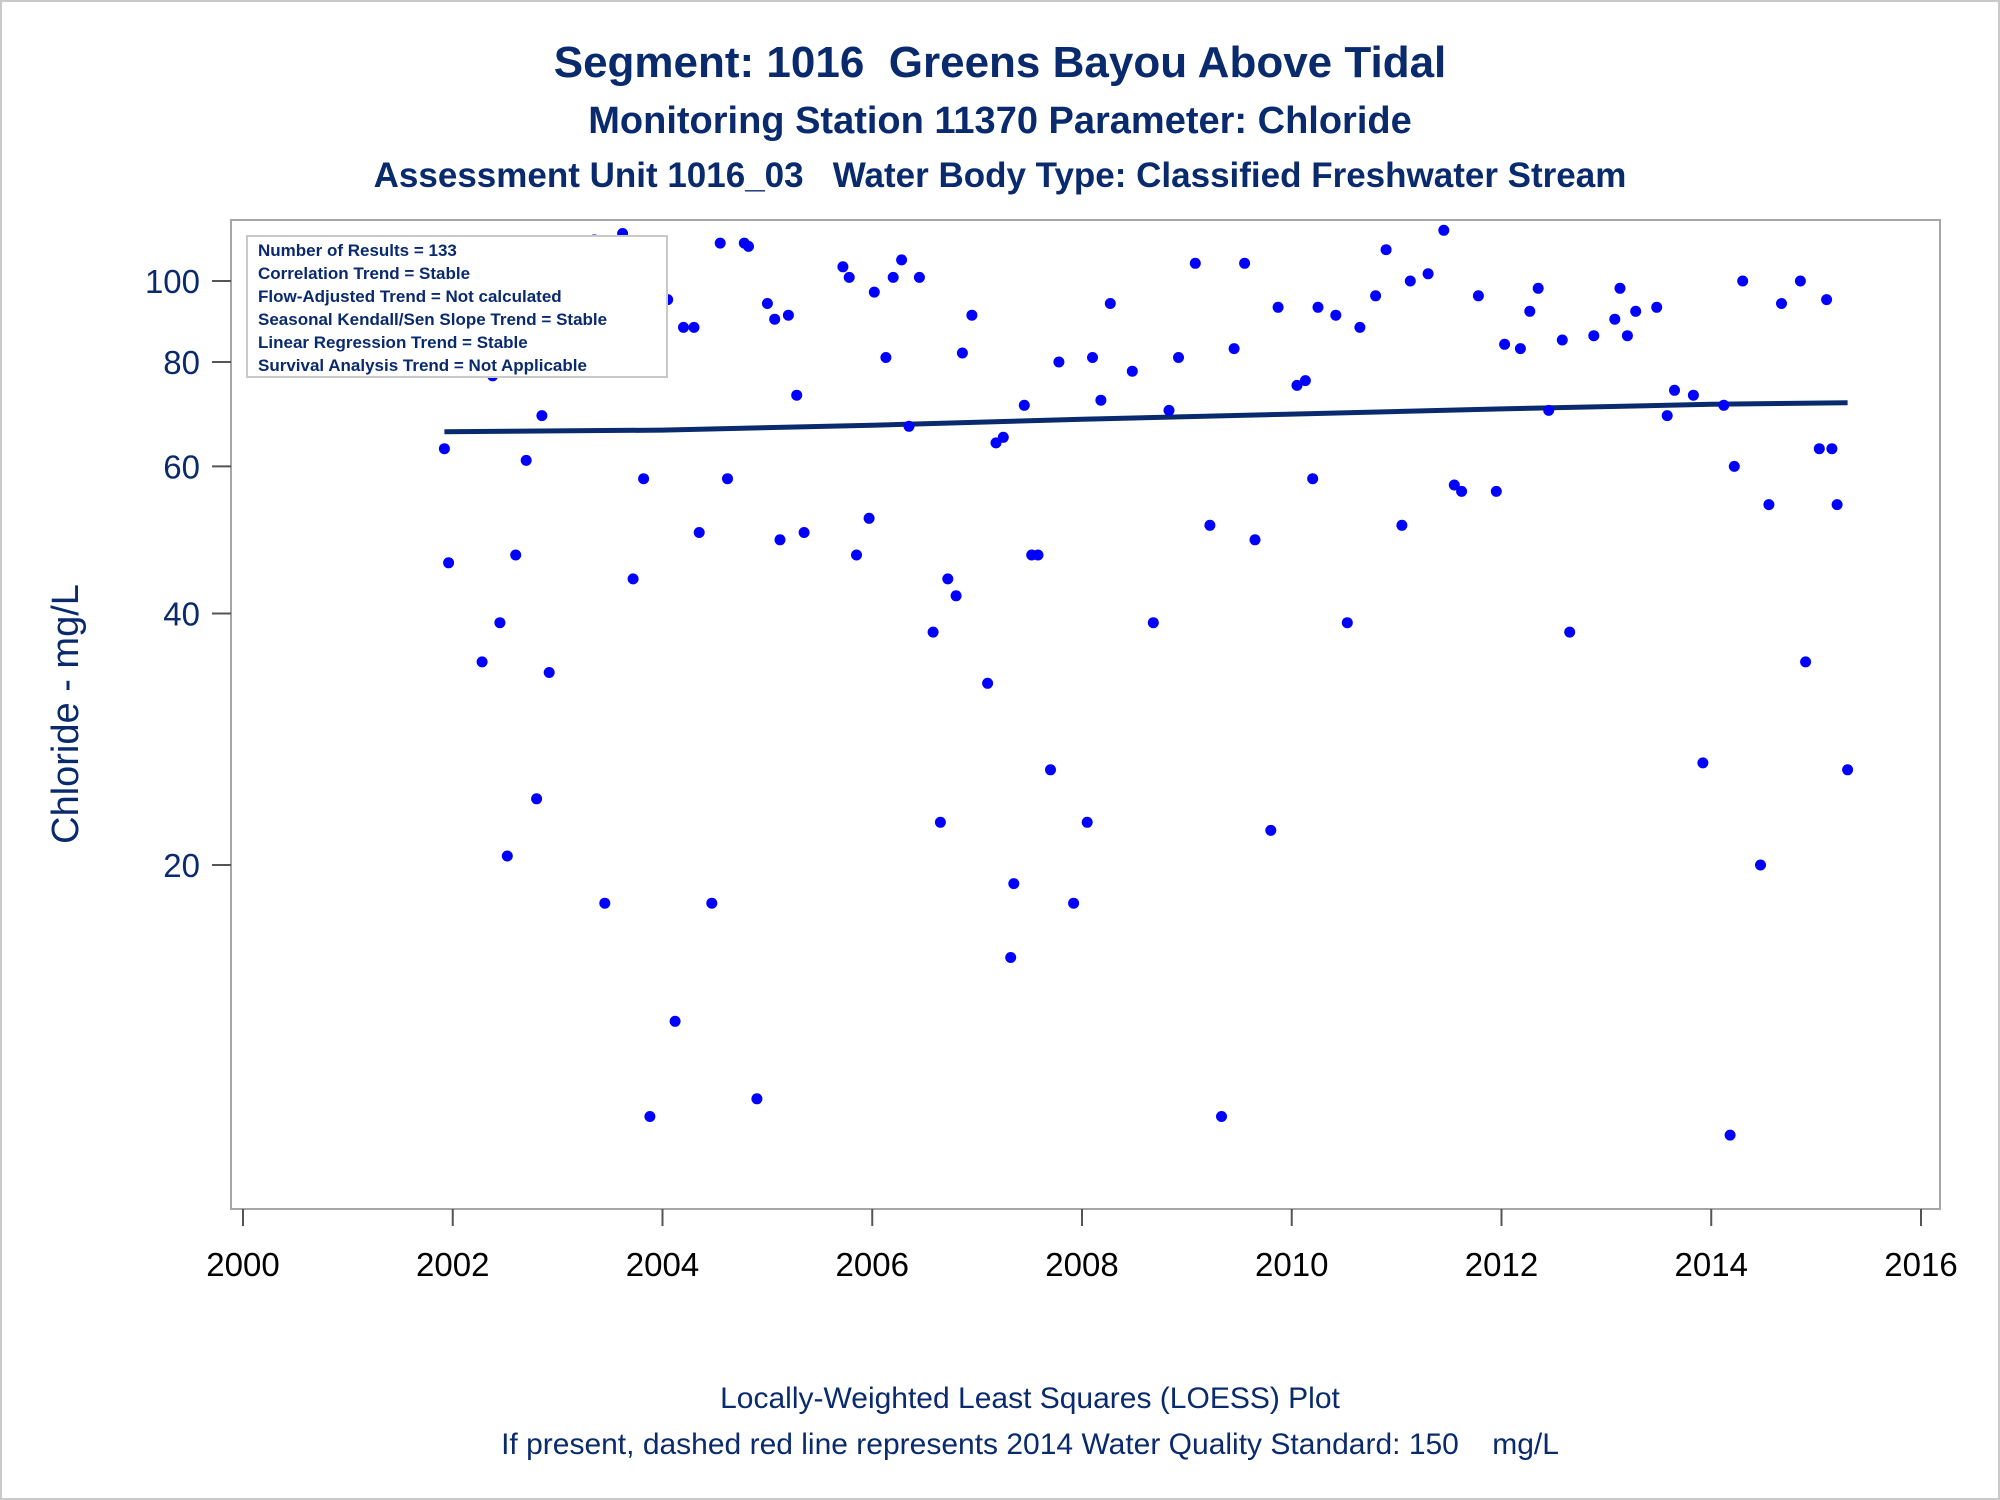 This screenshot has width=2000, height=1500. I want to click on stats-box-line: Linear Regression Trend = Stable, so click(393, 342).